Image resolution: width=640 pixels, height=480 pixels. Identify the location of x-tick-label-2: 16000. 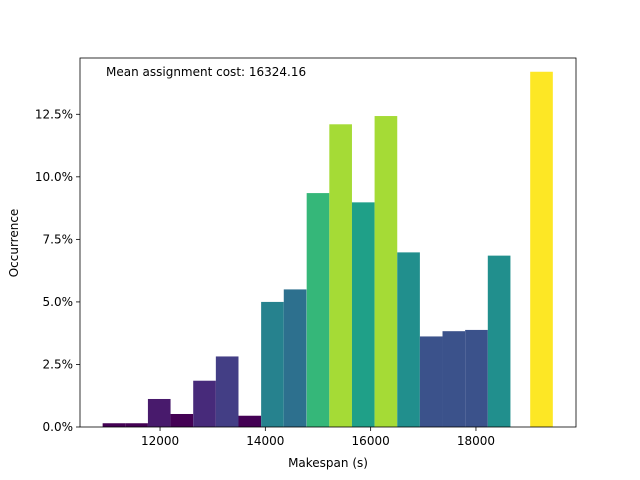
(371, 441).